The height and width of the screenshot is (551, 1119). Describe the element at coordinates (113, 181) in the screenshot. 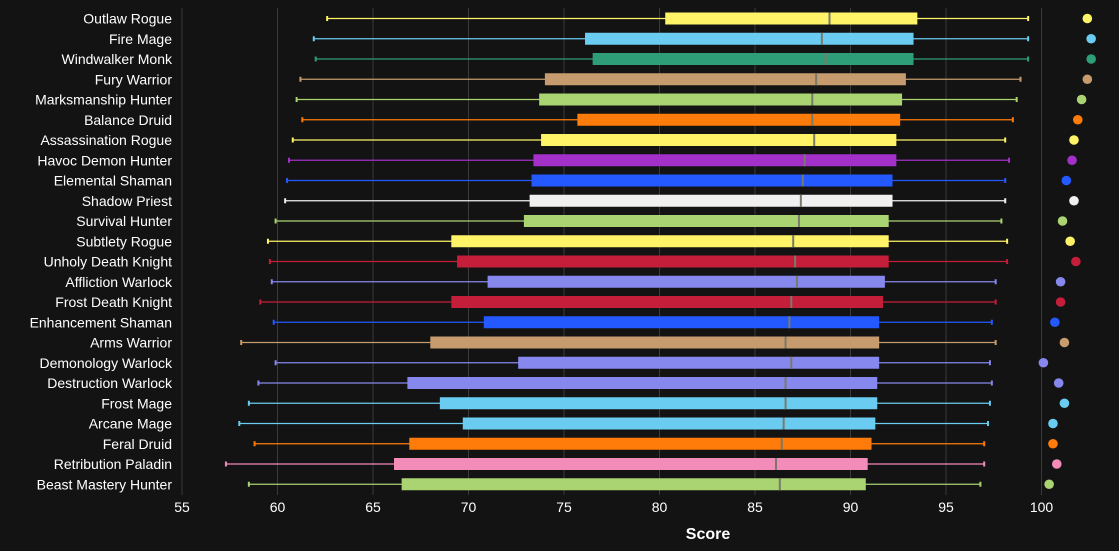

I see `category-label: Elemental Shaman` at that location.